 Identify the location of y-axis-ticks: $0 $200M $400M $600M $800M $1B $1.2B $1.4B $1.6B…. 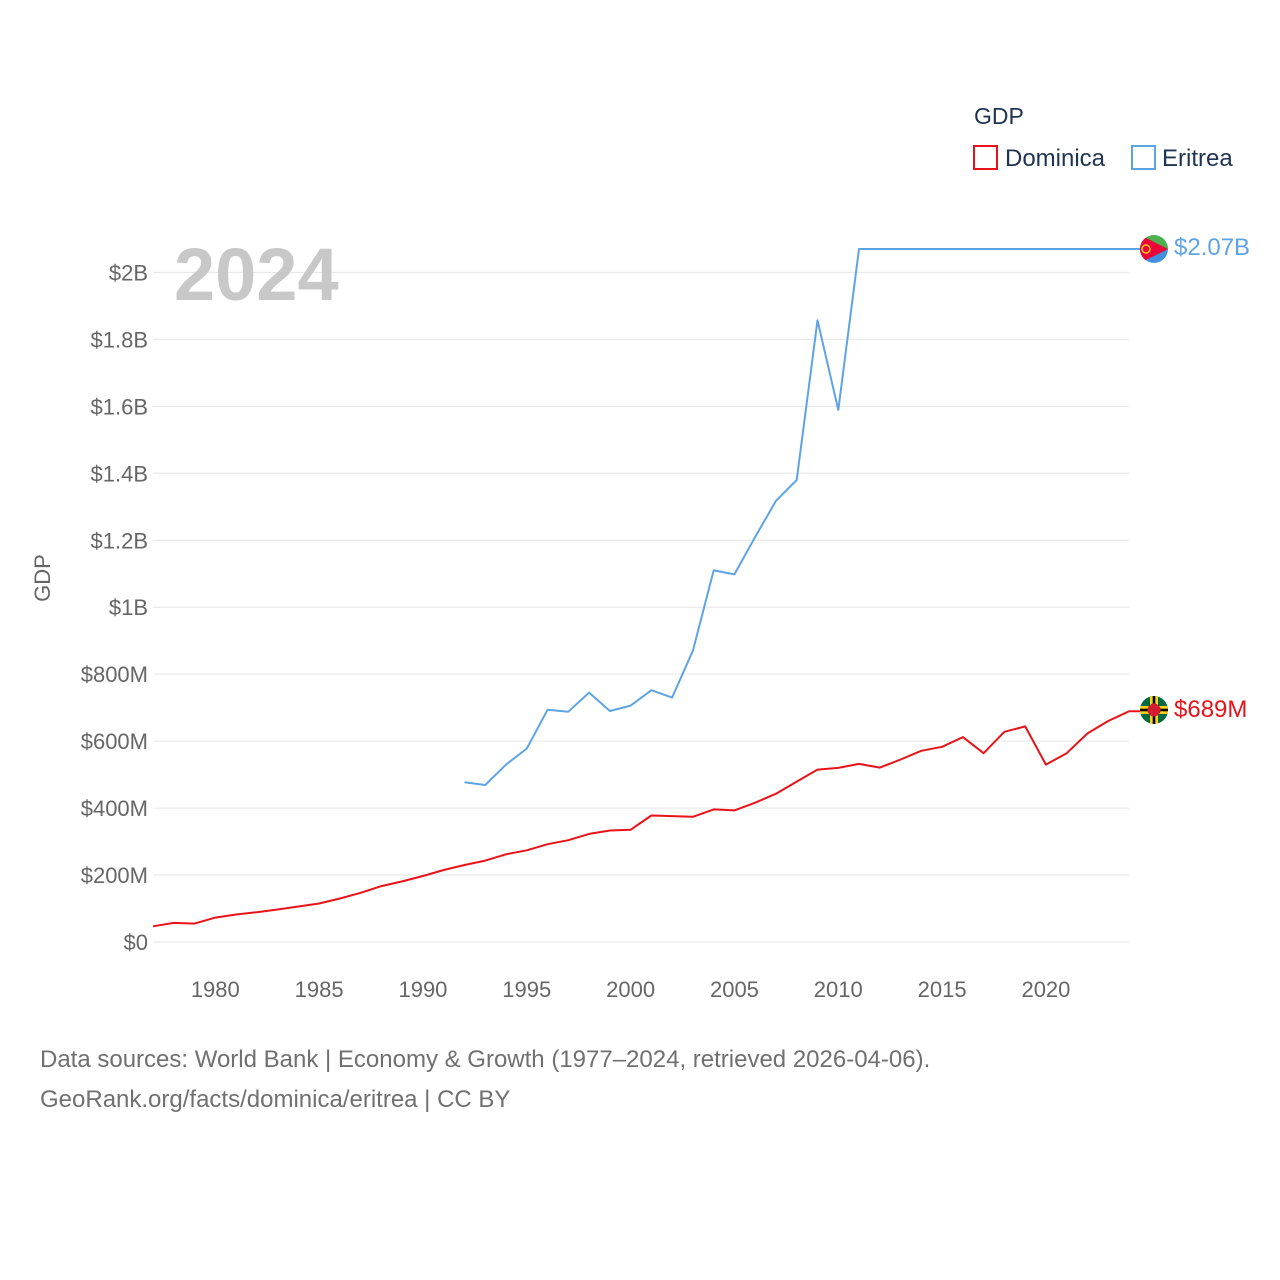
(114, 607).